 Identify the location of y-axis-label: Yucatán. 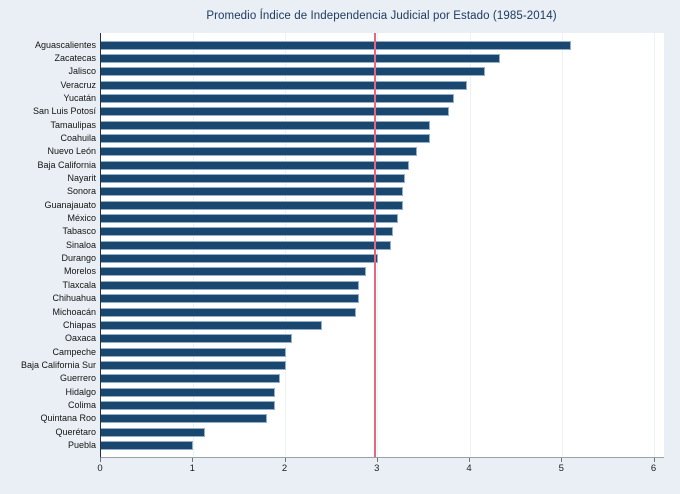
(79, 97).